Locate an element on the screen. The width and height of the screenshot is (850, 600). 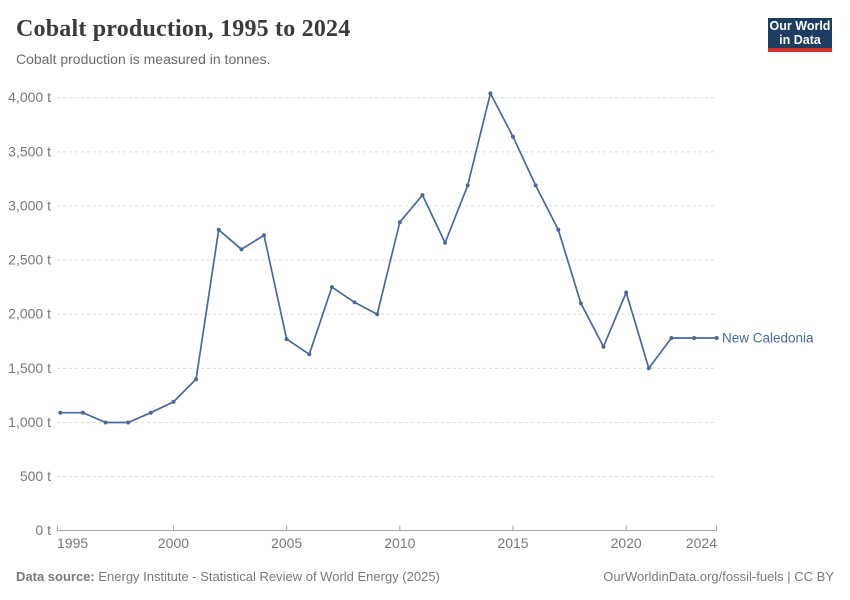
legend-label: New Caledonia is located at coordinates (768, 338).